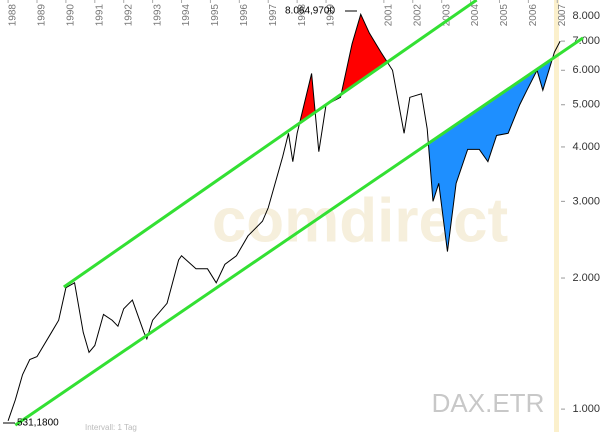  I want to click on x-tick-label: 1990, so click(71, 15).